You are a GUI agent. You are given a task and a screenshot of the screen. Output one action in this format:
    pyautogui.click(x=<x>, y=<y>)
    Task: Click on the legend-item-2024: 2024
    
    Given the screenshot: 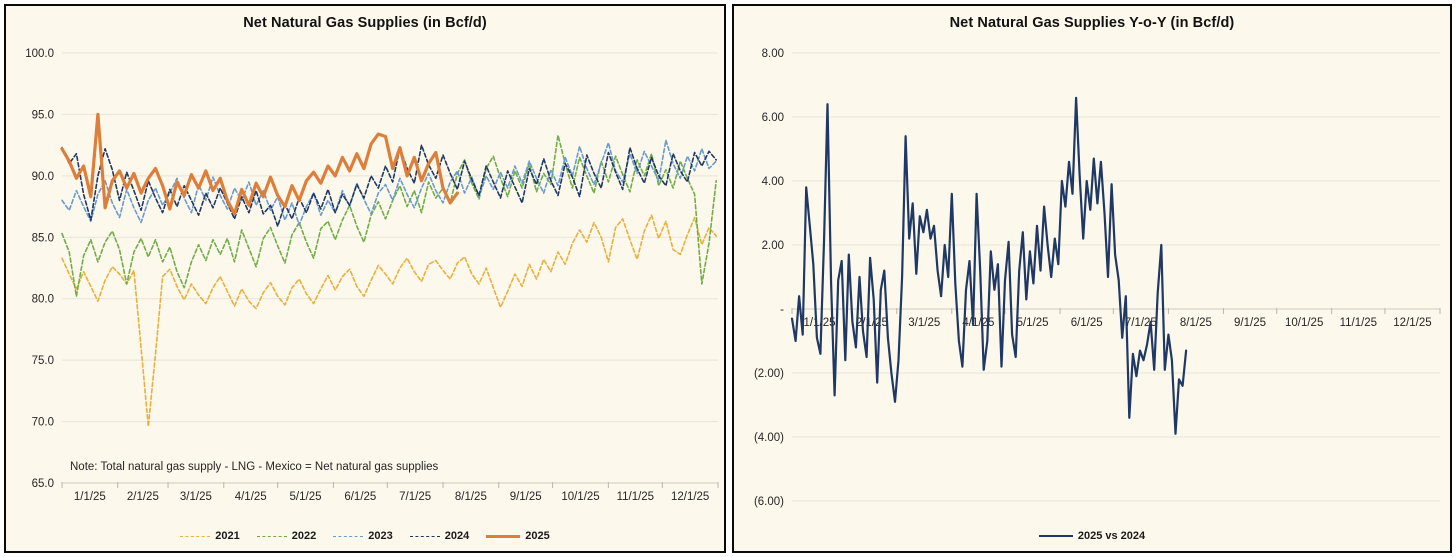 What is the action you would take?
    pyautogui.click(x=439, y=536)
    